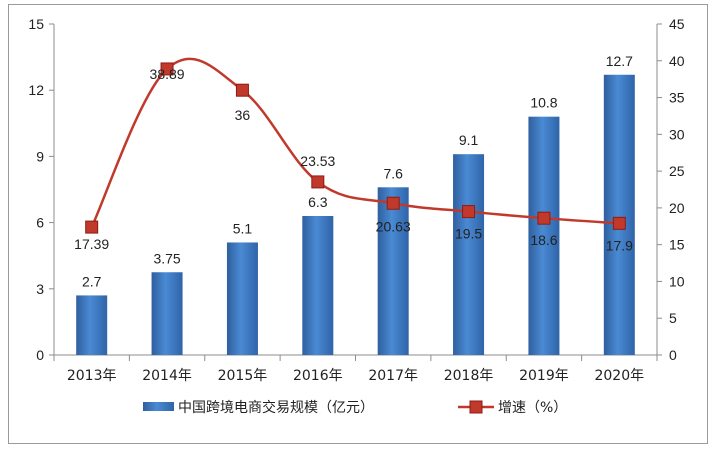 The height and width of the screenshot is (452, 718). What do you see at coordinates (276, 407) in the screenshot?
I see `legend-bar-label: 中国跨境电商交易规模（亿元）` at bounding box center [276, 407].